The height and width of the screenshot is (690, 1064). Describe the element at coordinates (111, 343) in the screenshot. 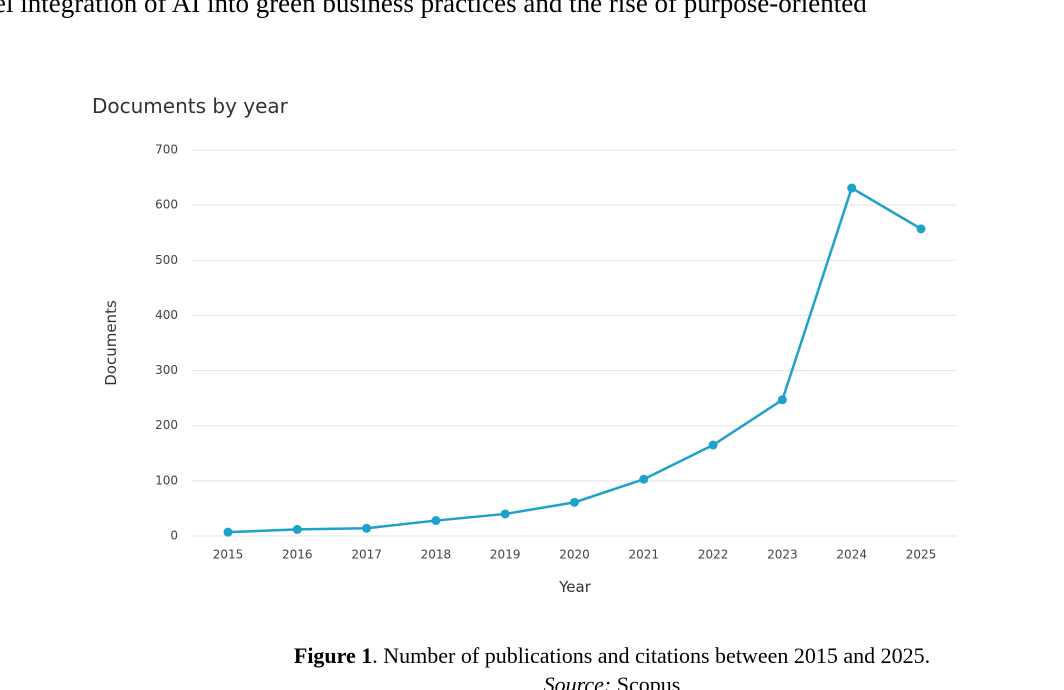

I see `y-axis-label: Documents` at that location.